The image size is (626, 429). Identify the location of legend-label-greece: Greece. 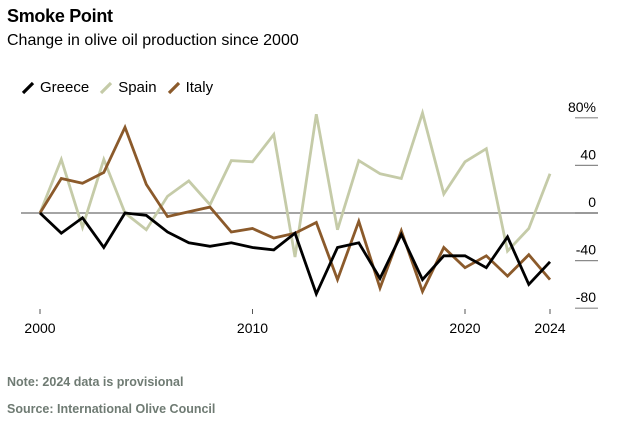
(65, 87).